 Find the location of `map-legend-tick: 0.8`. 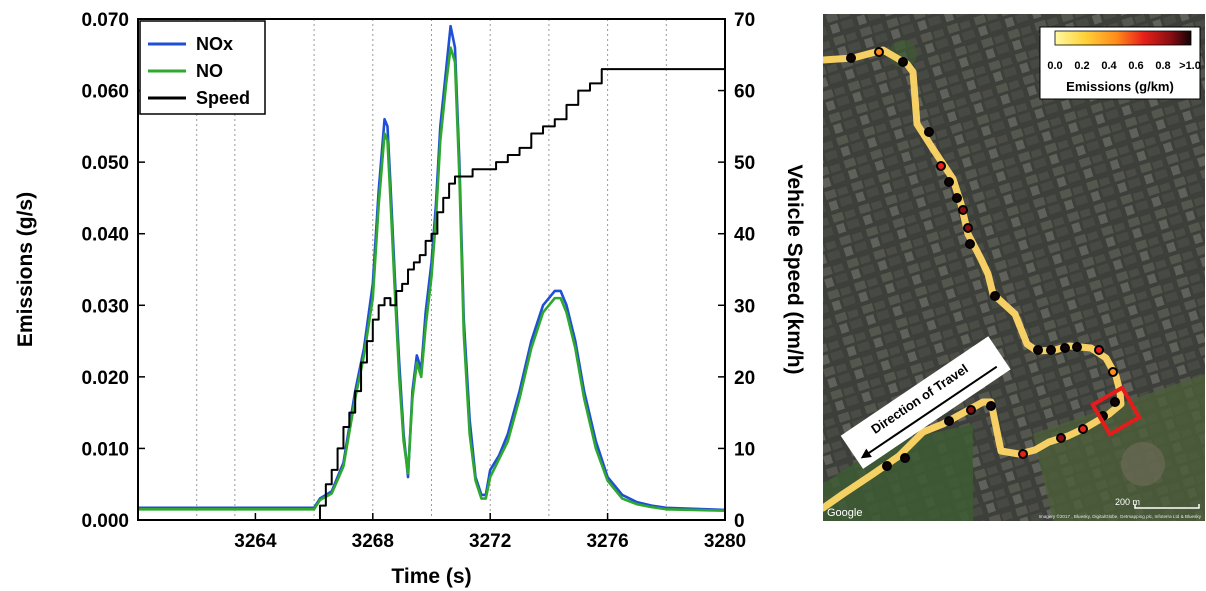

map-legend-tick: 0.8 is located at coordinates (1162, 66).